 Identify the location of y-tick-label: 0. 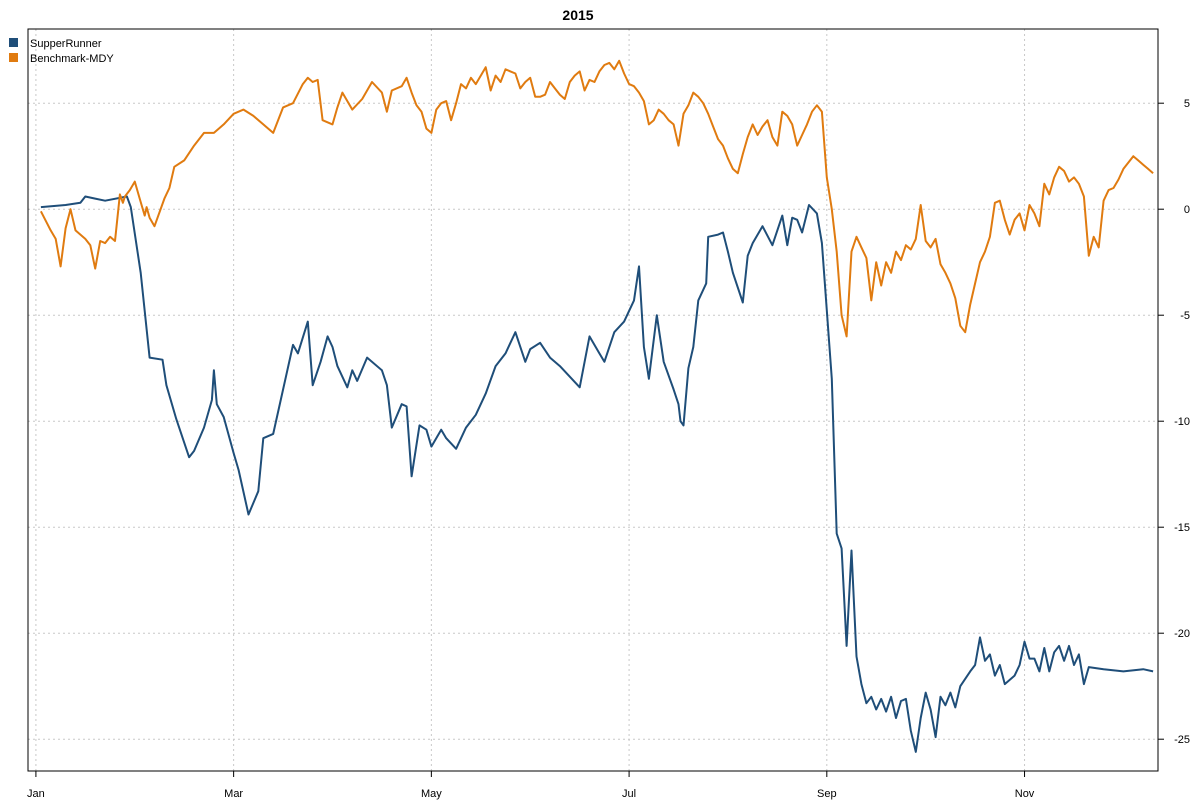
(1187, 210).